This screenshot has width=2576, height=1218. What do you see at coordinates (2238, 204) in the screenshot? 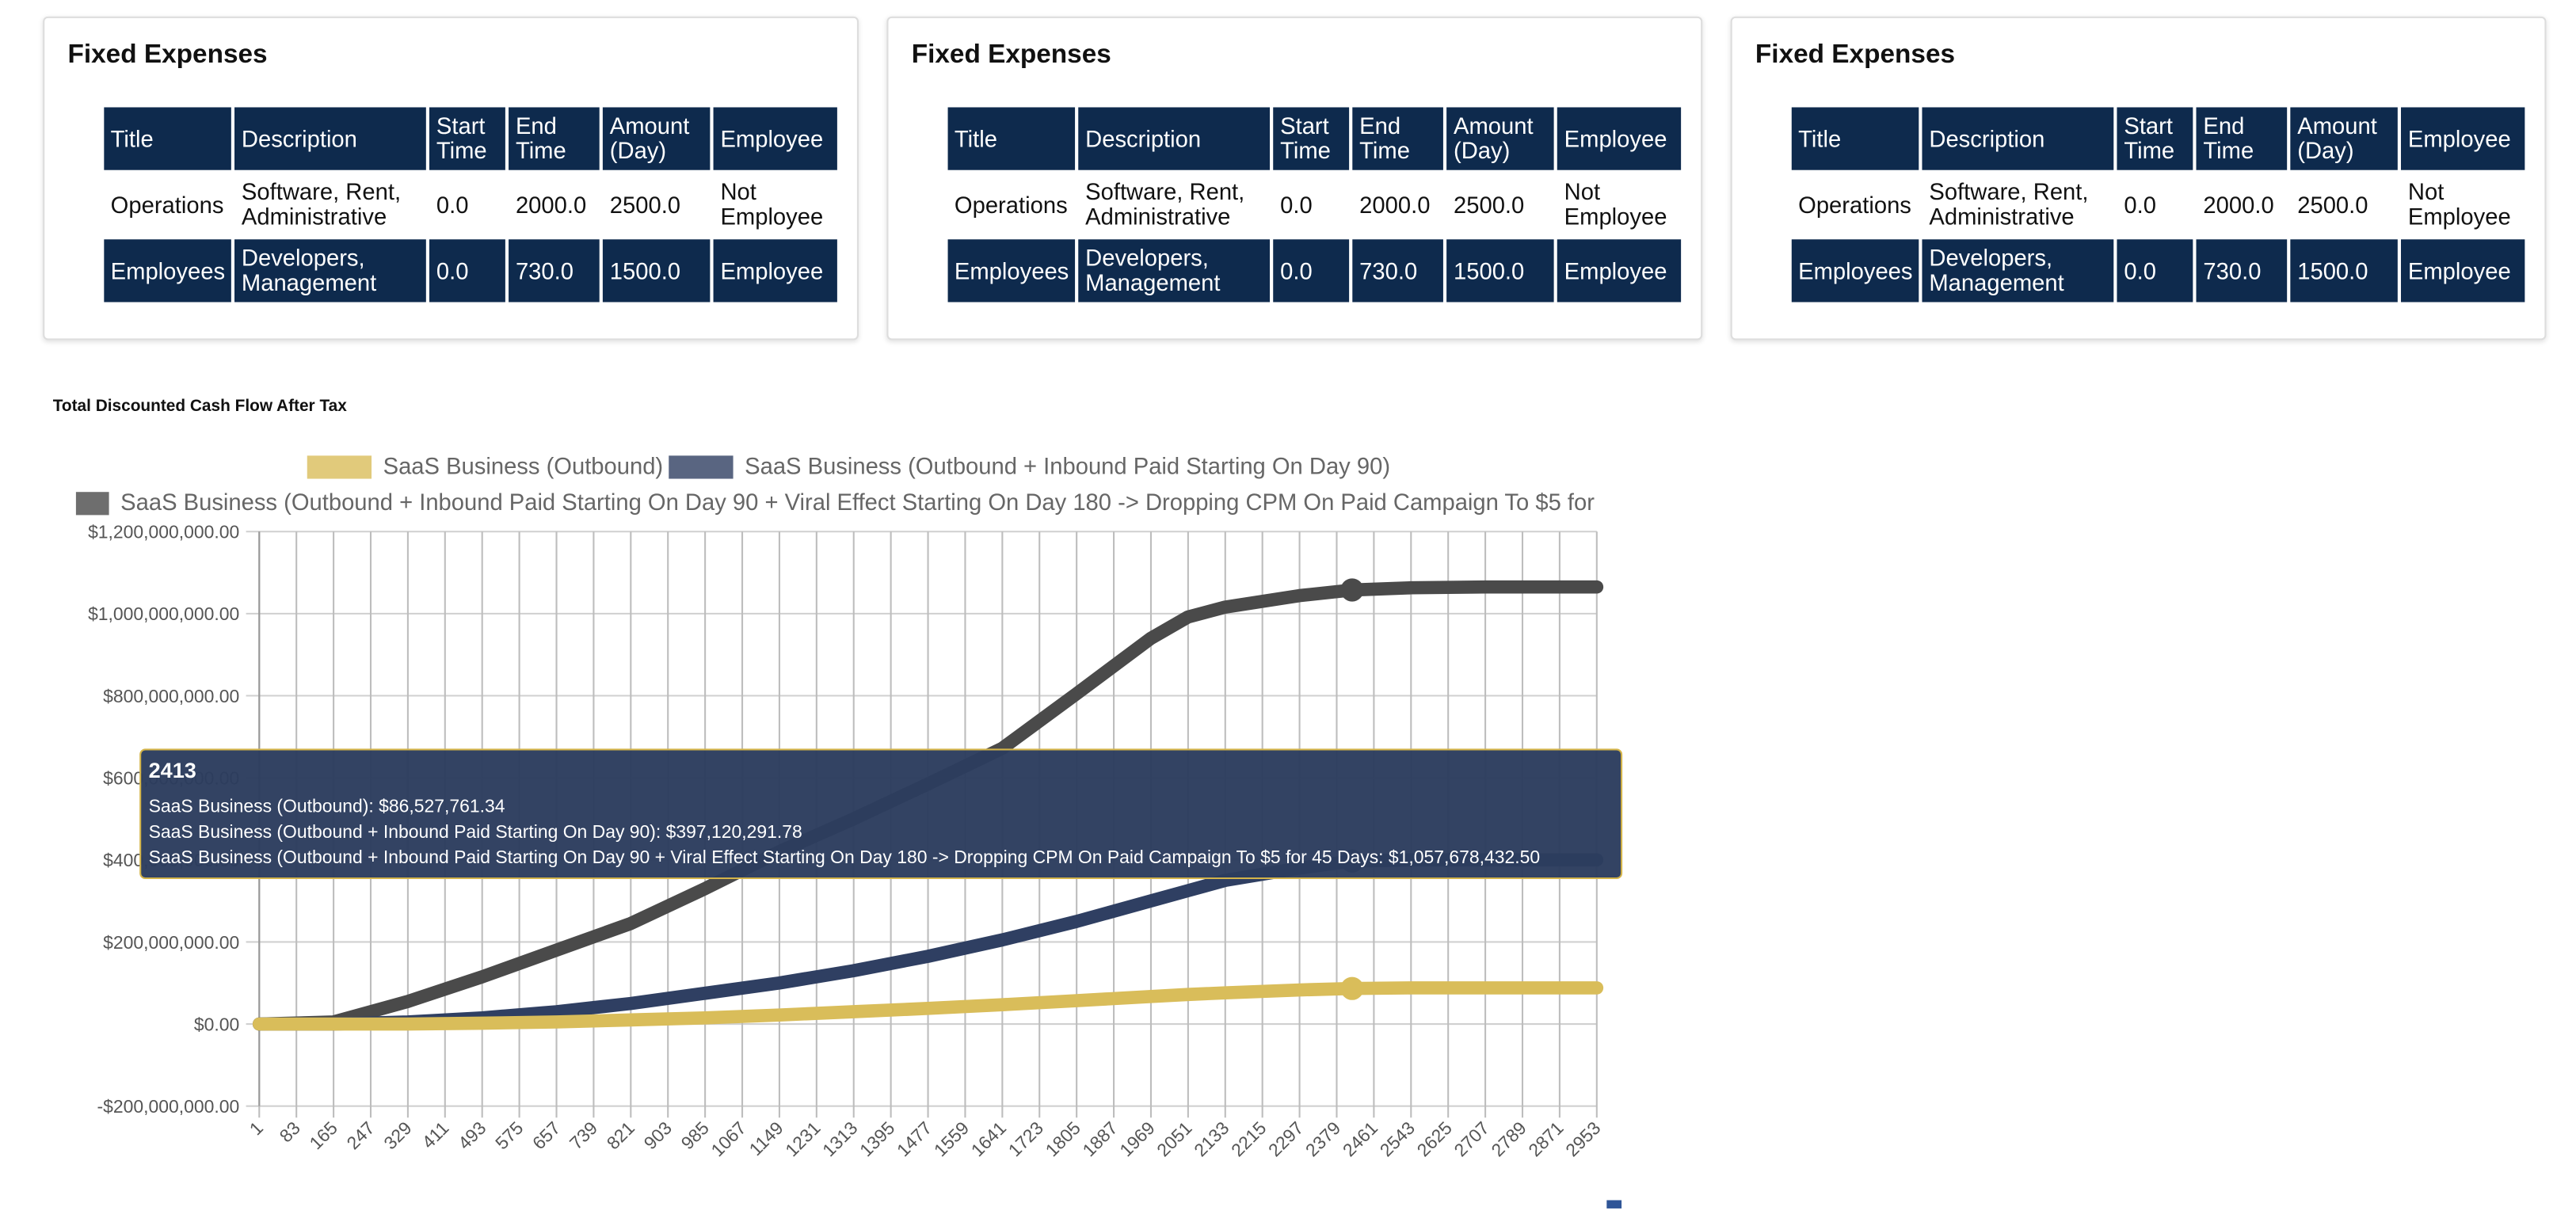
I see `cell: 2000.0` at bounding box center [2238, 204].